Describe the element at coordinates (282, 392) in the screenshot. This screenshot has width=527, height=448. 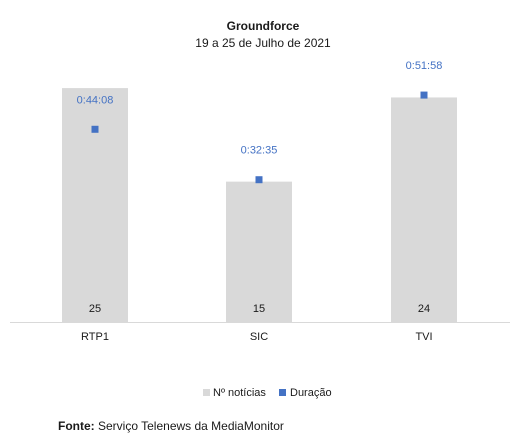
I see `legend-swatch-duracao` at that location.